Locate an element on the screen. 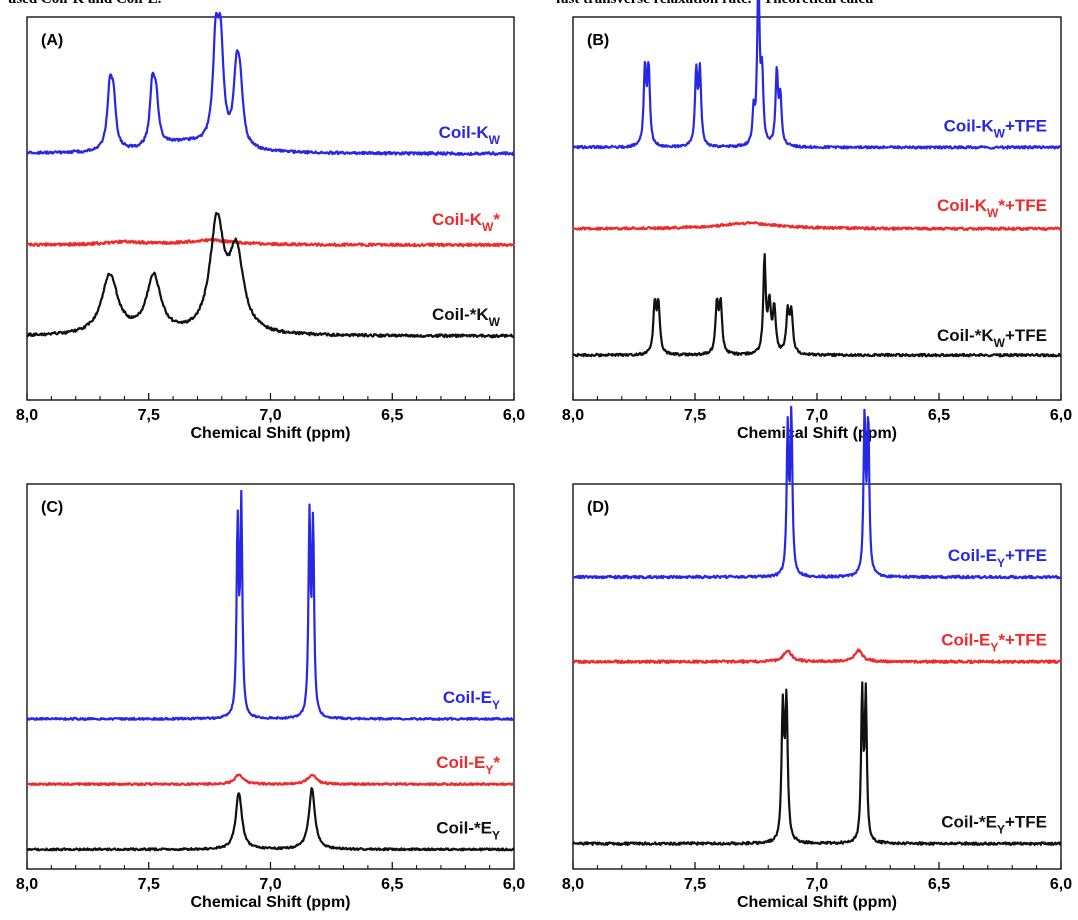  series-line-coil-e-y- is located at coordinates (270, 780).